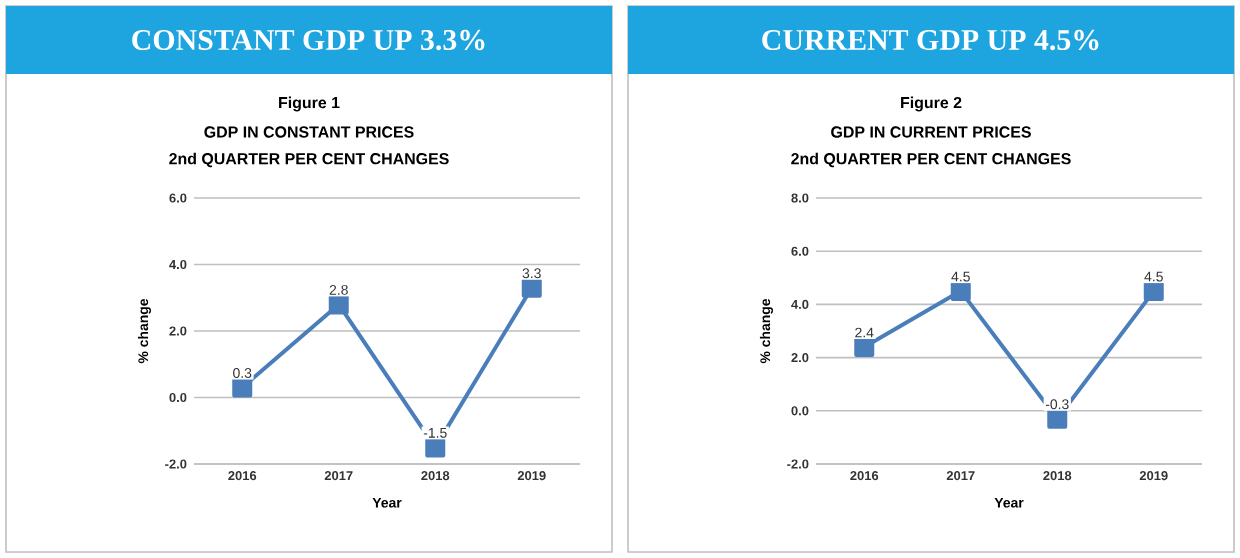 This screenshot has height=558, width=1240. Describe the element at coordinates (308, 40) in the screenshot. I see `chart-title: CONSTANT GDP UP 3.3%` at that location.